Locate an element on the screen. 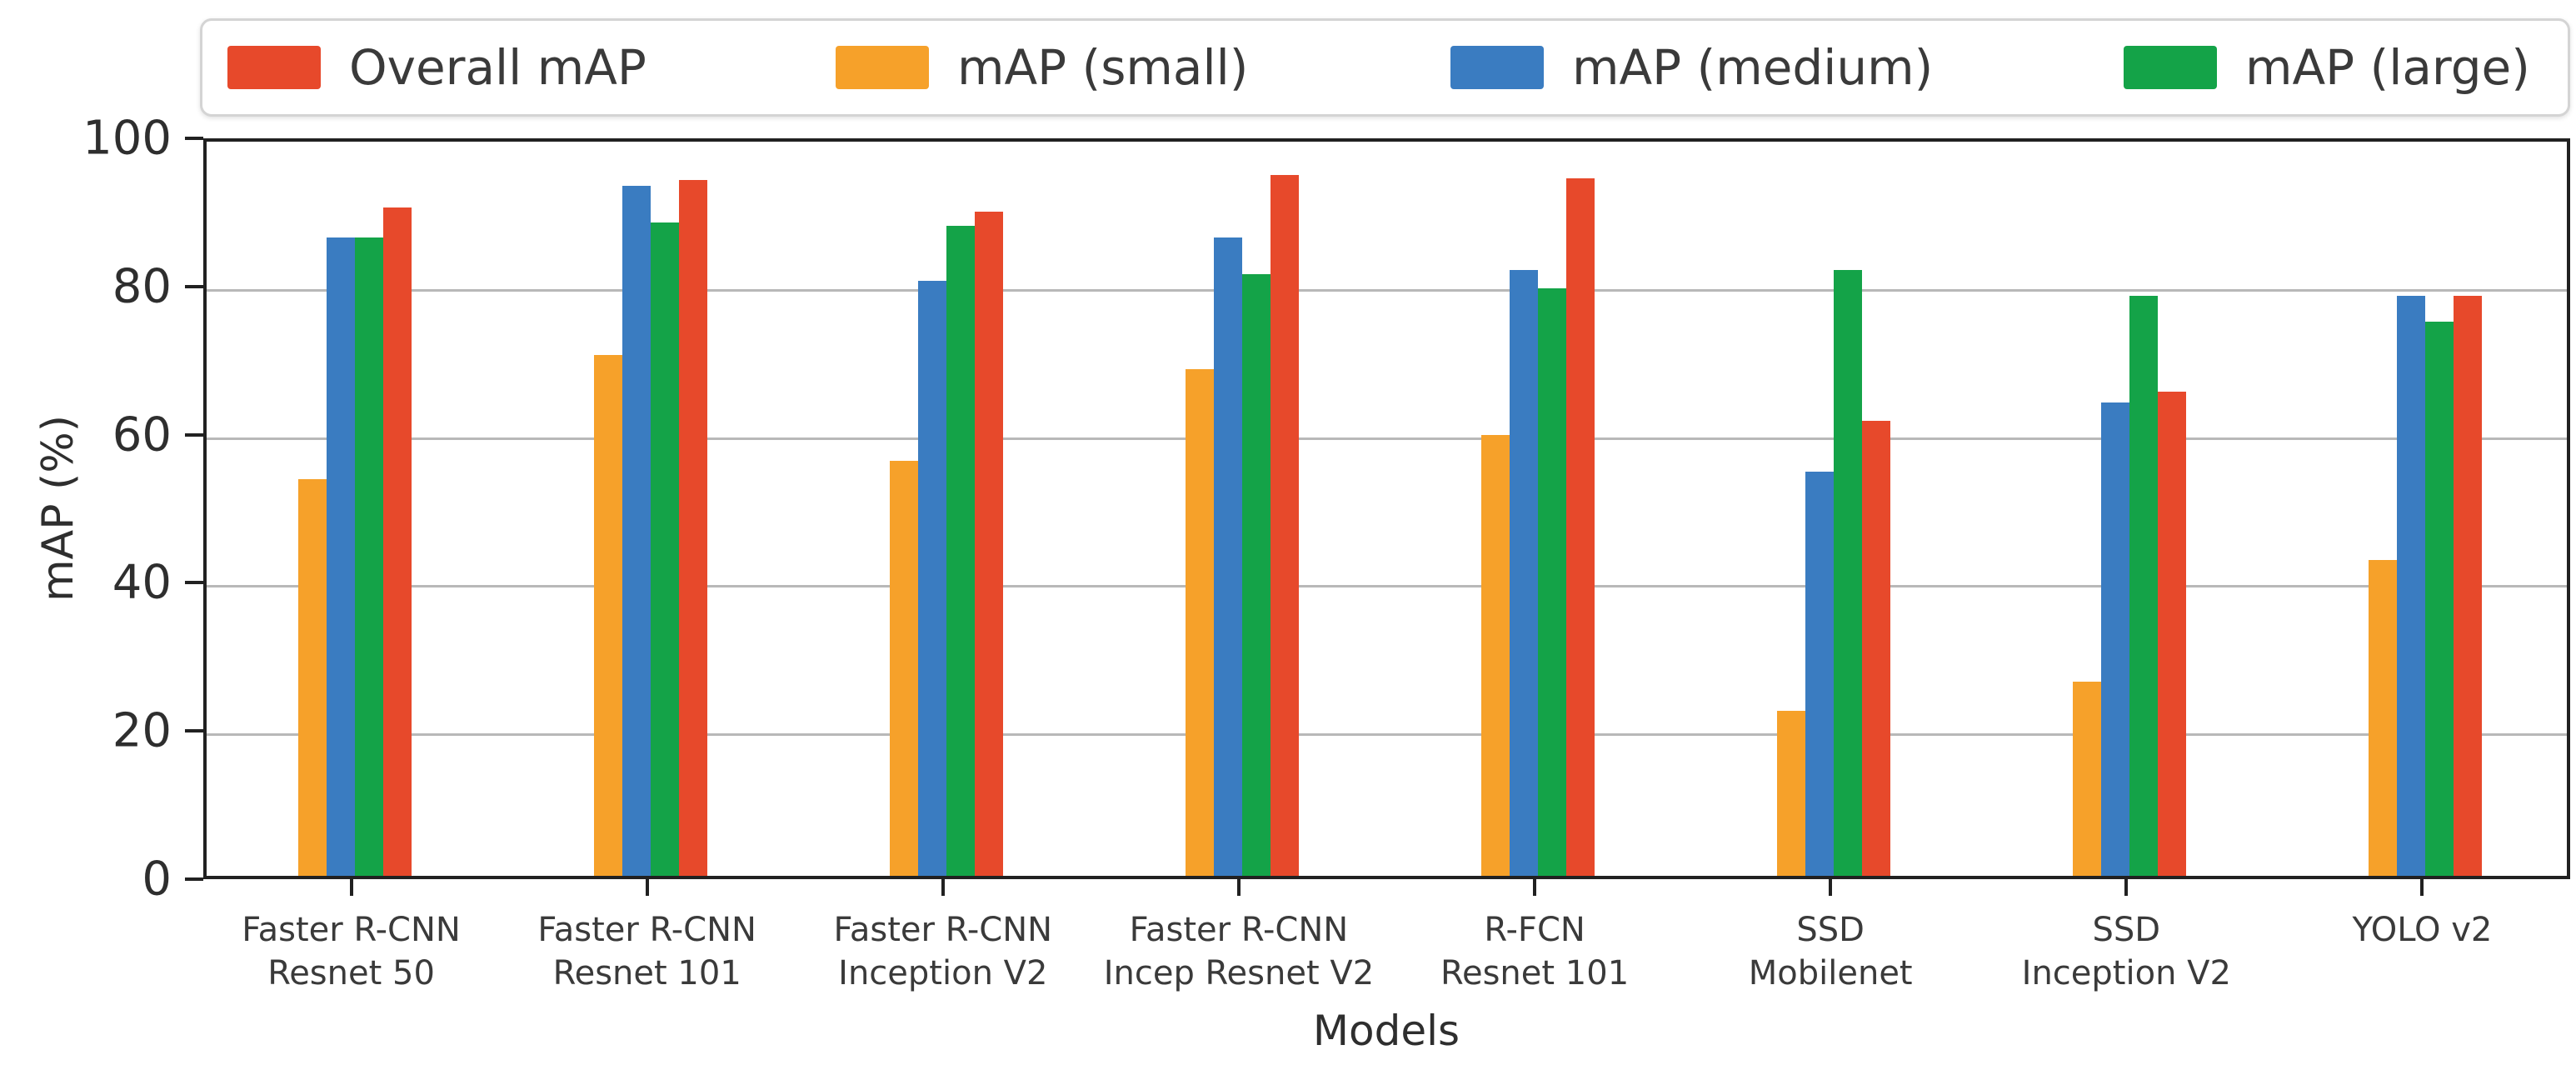 The width and height of the screenshot is (2576, 1070). y-tick-label-0: 0 is located at coordinates (157, 879).